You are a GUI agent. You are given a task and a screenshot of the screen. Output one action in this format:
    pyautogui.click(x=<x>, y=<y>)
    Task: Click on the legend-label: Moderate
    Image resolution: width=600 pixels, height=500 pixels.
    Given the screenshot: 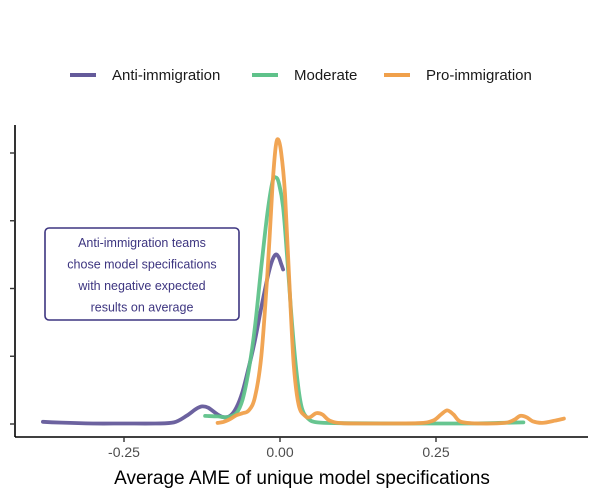 What is the action you would take?
    pyautogui.click(x=325, y=75)
    